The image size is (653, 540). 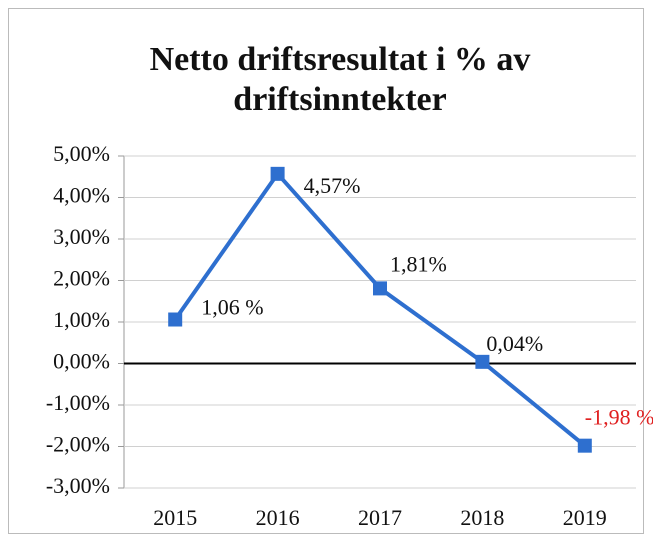 What do you see at coordinates (78, 444) in the screenshot?
I see `y-tick-label: -2,00%` at bounding box center [78, 444].